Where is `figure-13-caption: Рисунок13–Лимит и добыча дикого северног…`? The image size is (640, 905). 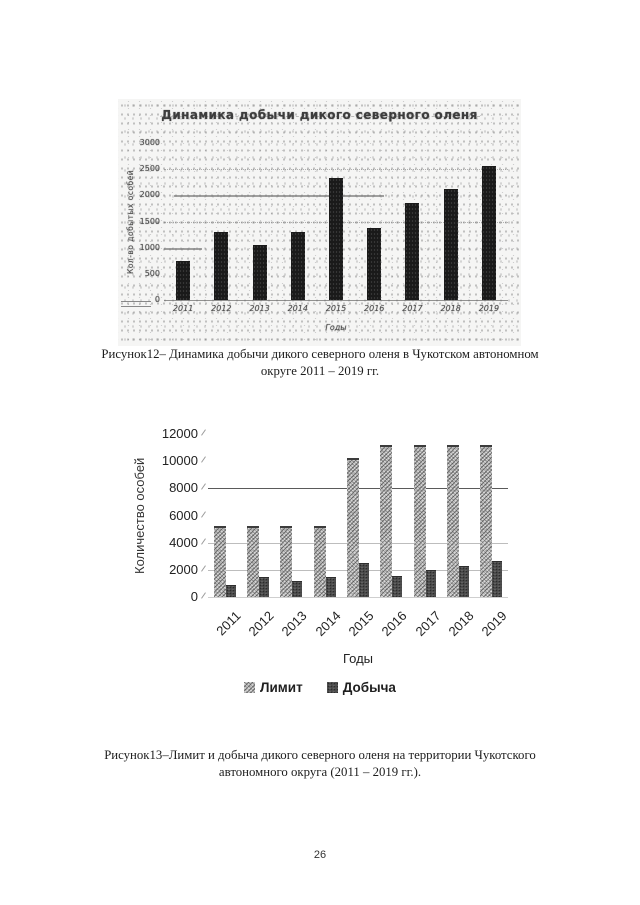
figure-13-caption: Рисунок13–Лимит и добыча дикого северног… is located at coordinates (320, 763).